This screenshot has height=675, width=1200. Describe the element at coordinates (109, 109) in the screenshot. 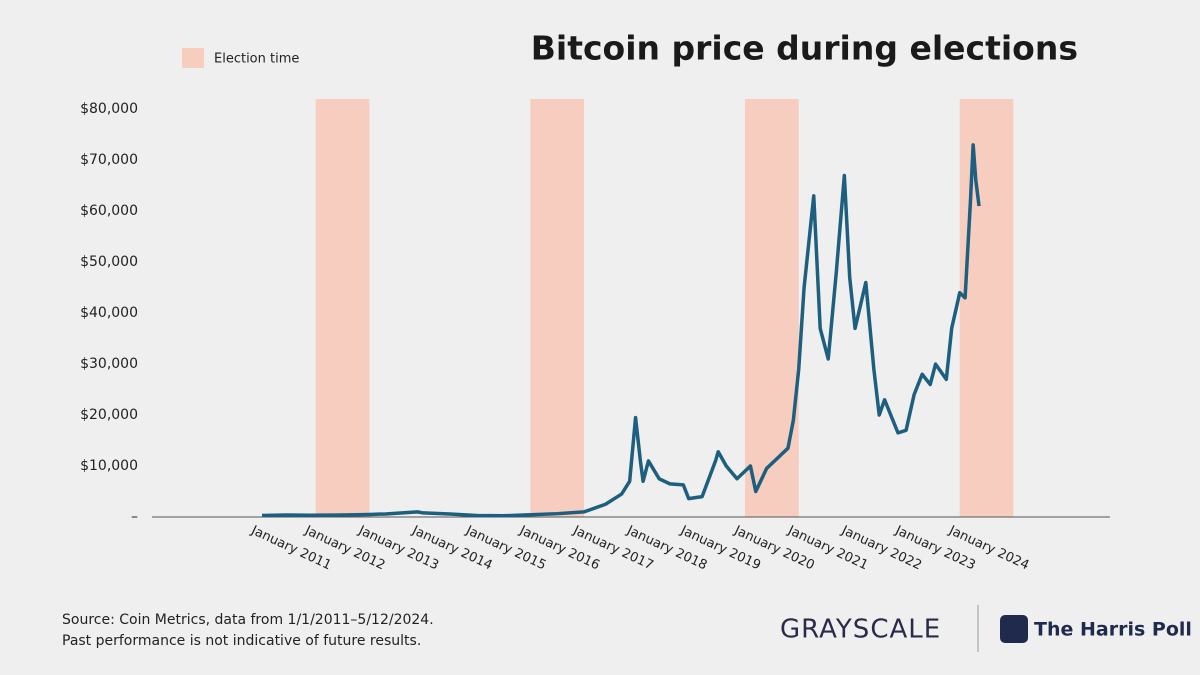

I see `y-tick-label: $80,000` at that location.